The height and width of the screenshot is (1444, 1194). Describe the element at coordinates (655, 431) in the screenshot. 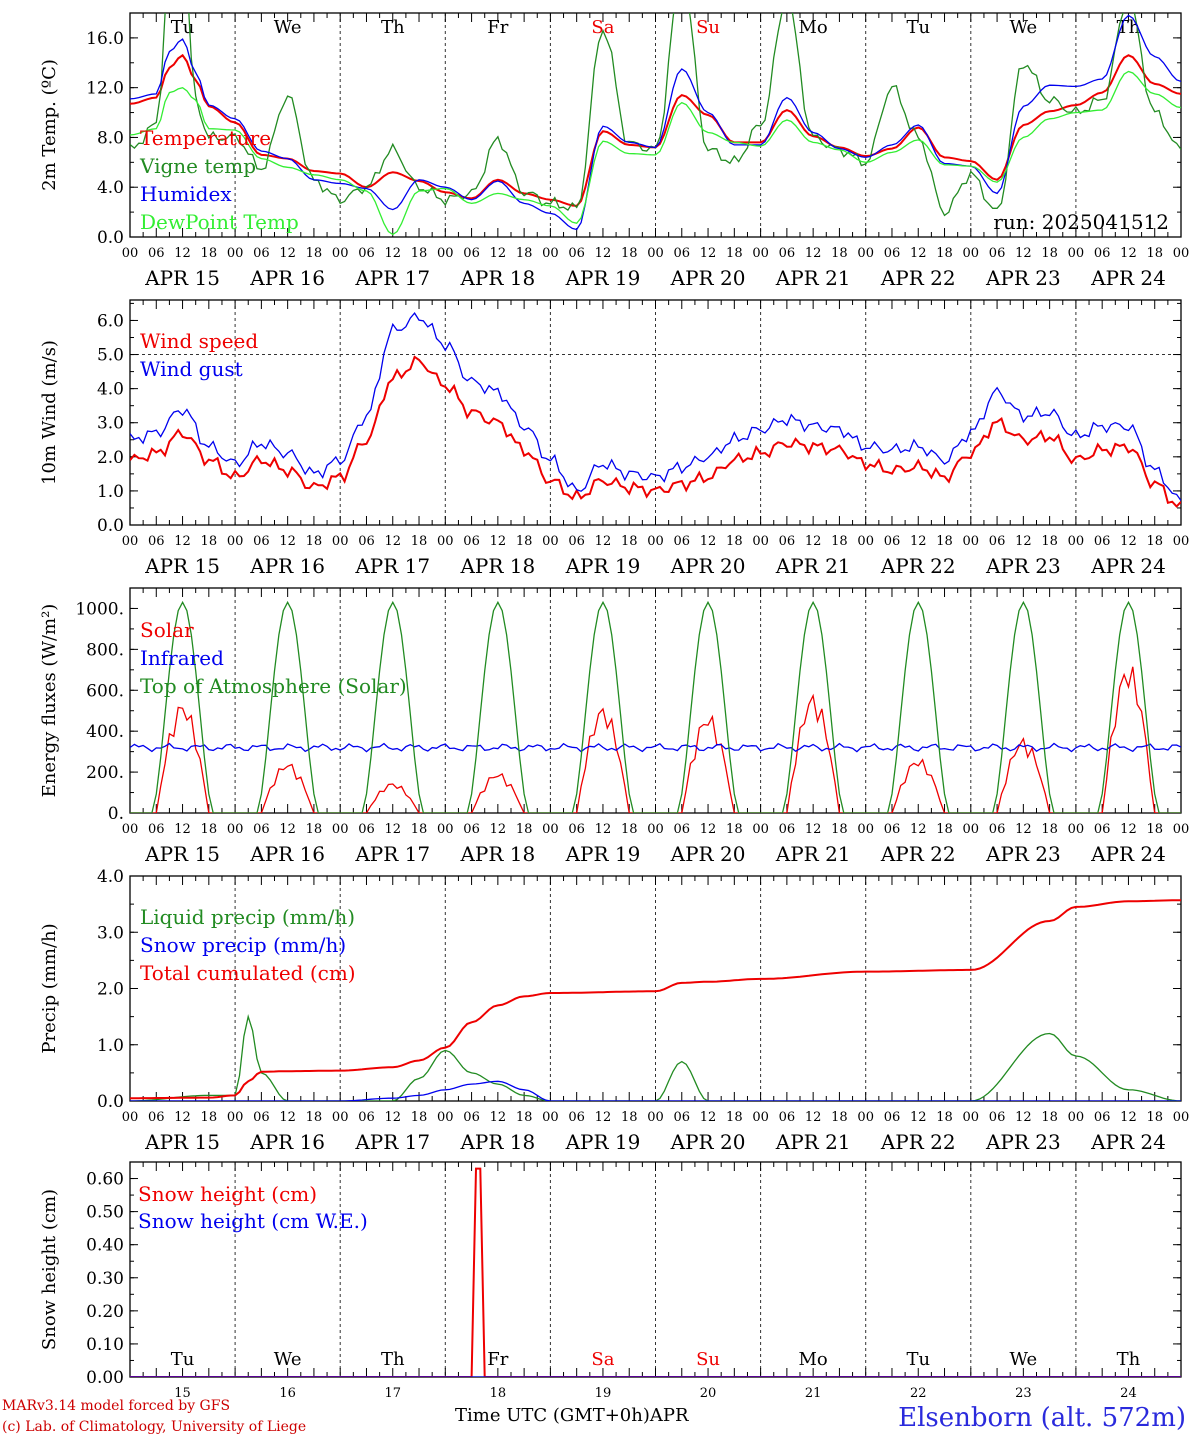

I see `series-line-wind-speed` at that location.